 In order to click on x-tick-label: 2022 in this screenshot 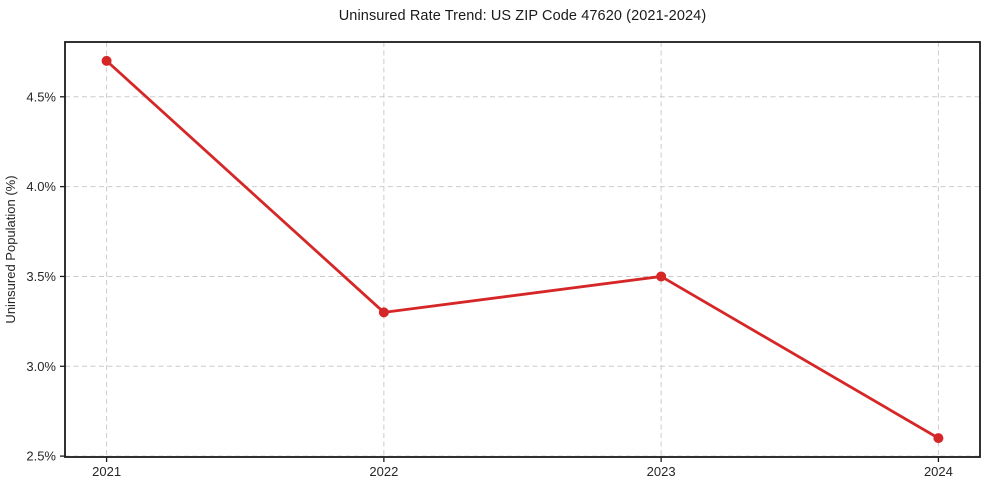, I will do `click(383, 471)`.